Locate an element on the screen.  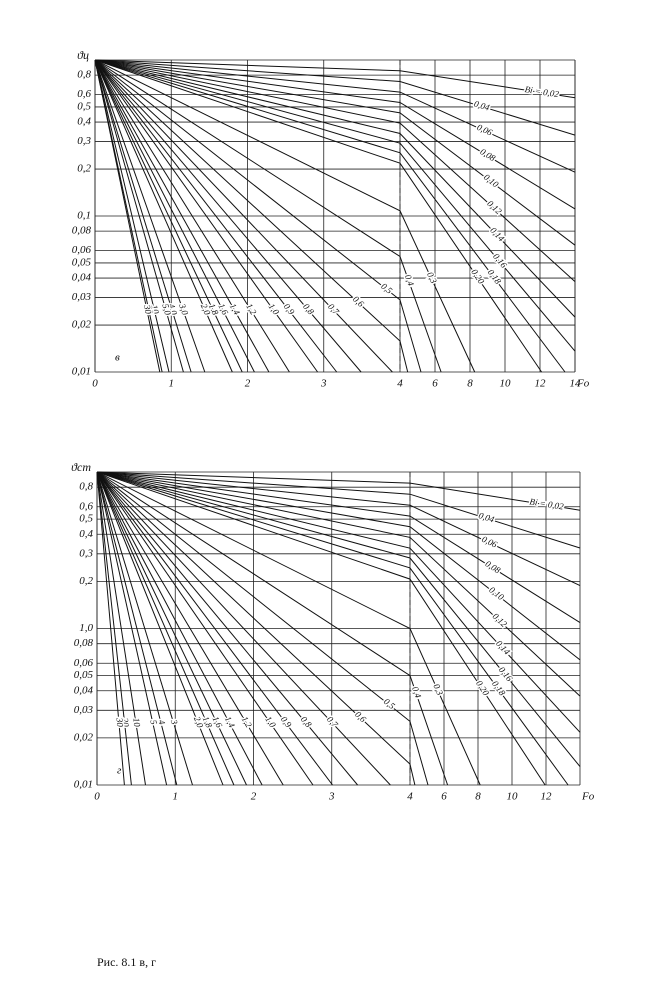
curve-label: 0,06 is located at coordinates (484, 130).